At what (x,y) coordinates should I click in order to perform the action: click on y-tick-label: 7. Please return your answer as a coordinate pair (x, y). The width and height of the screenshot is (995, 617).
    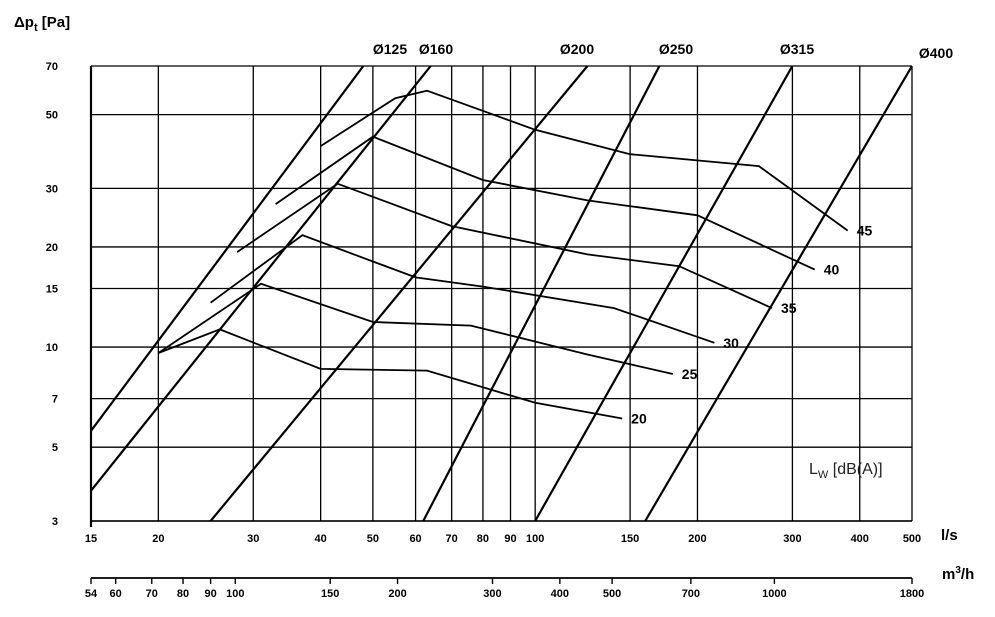
    Looking at the image, I should click on (55, 400).